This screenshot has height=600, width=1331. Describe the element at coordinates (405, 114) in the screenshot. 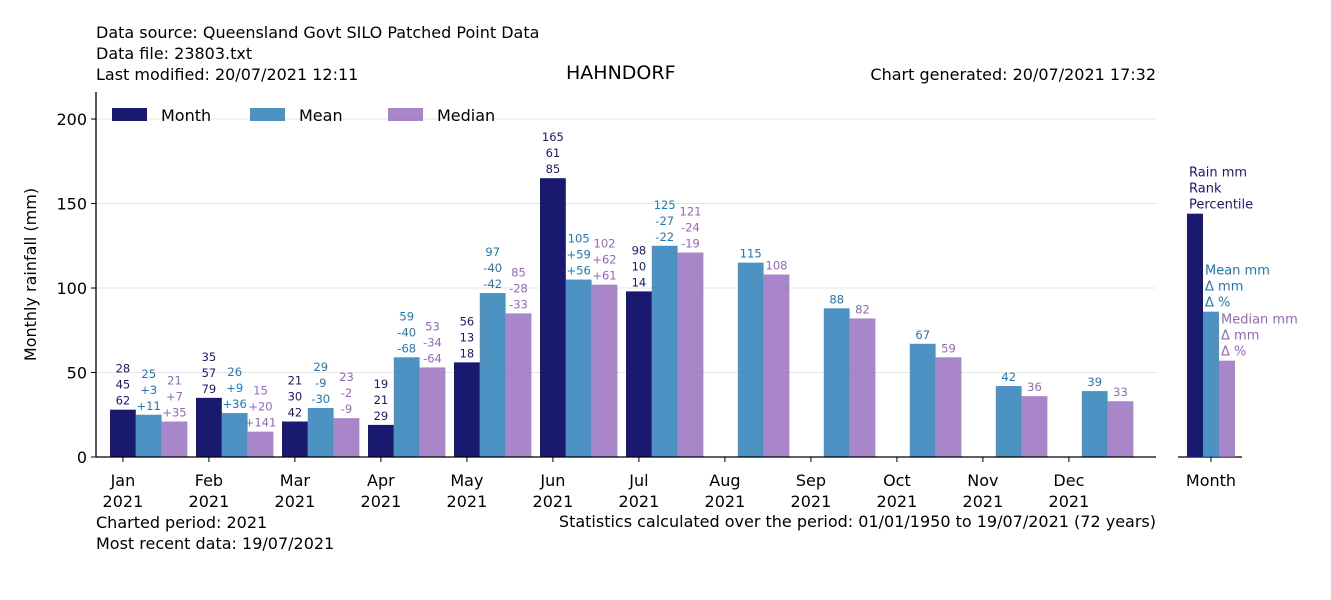

I see `legend-swatch-median` at that location.